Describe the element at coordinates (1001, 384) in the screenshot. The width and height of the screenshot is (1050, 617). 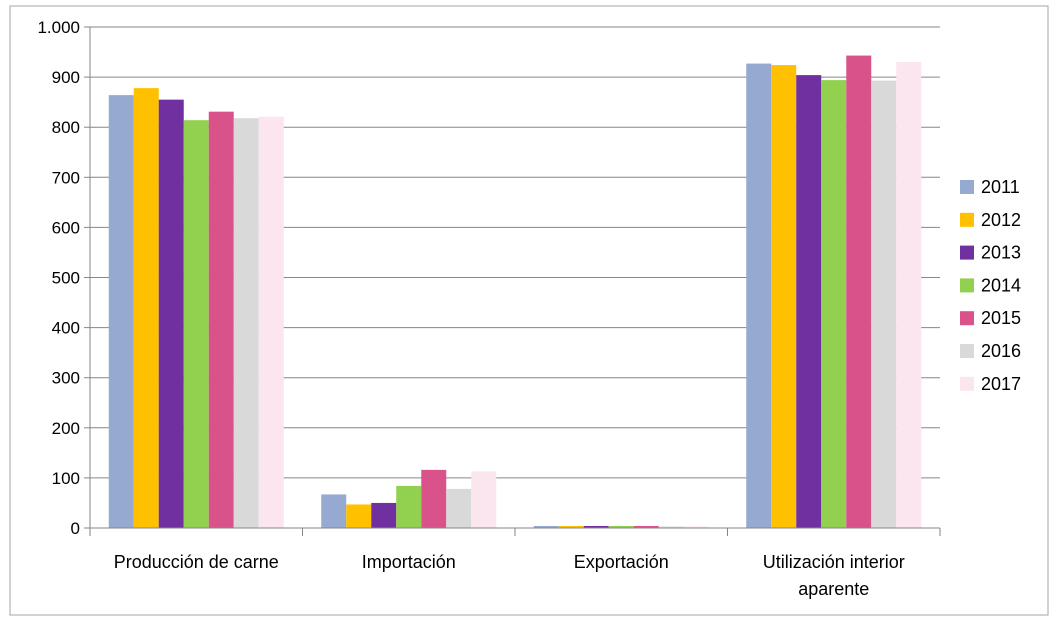
I see `legend-label: 2017` at that location.